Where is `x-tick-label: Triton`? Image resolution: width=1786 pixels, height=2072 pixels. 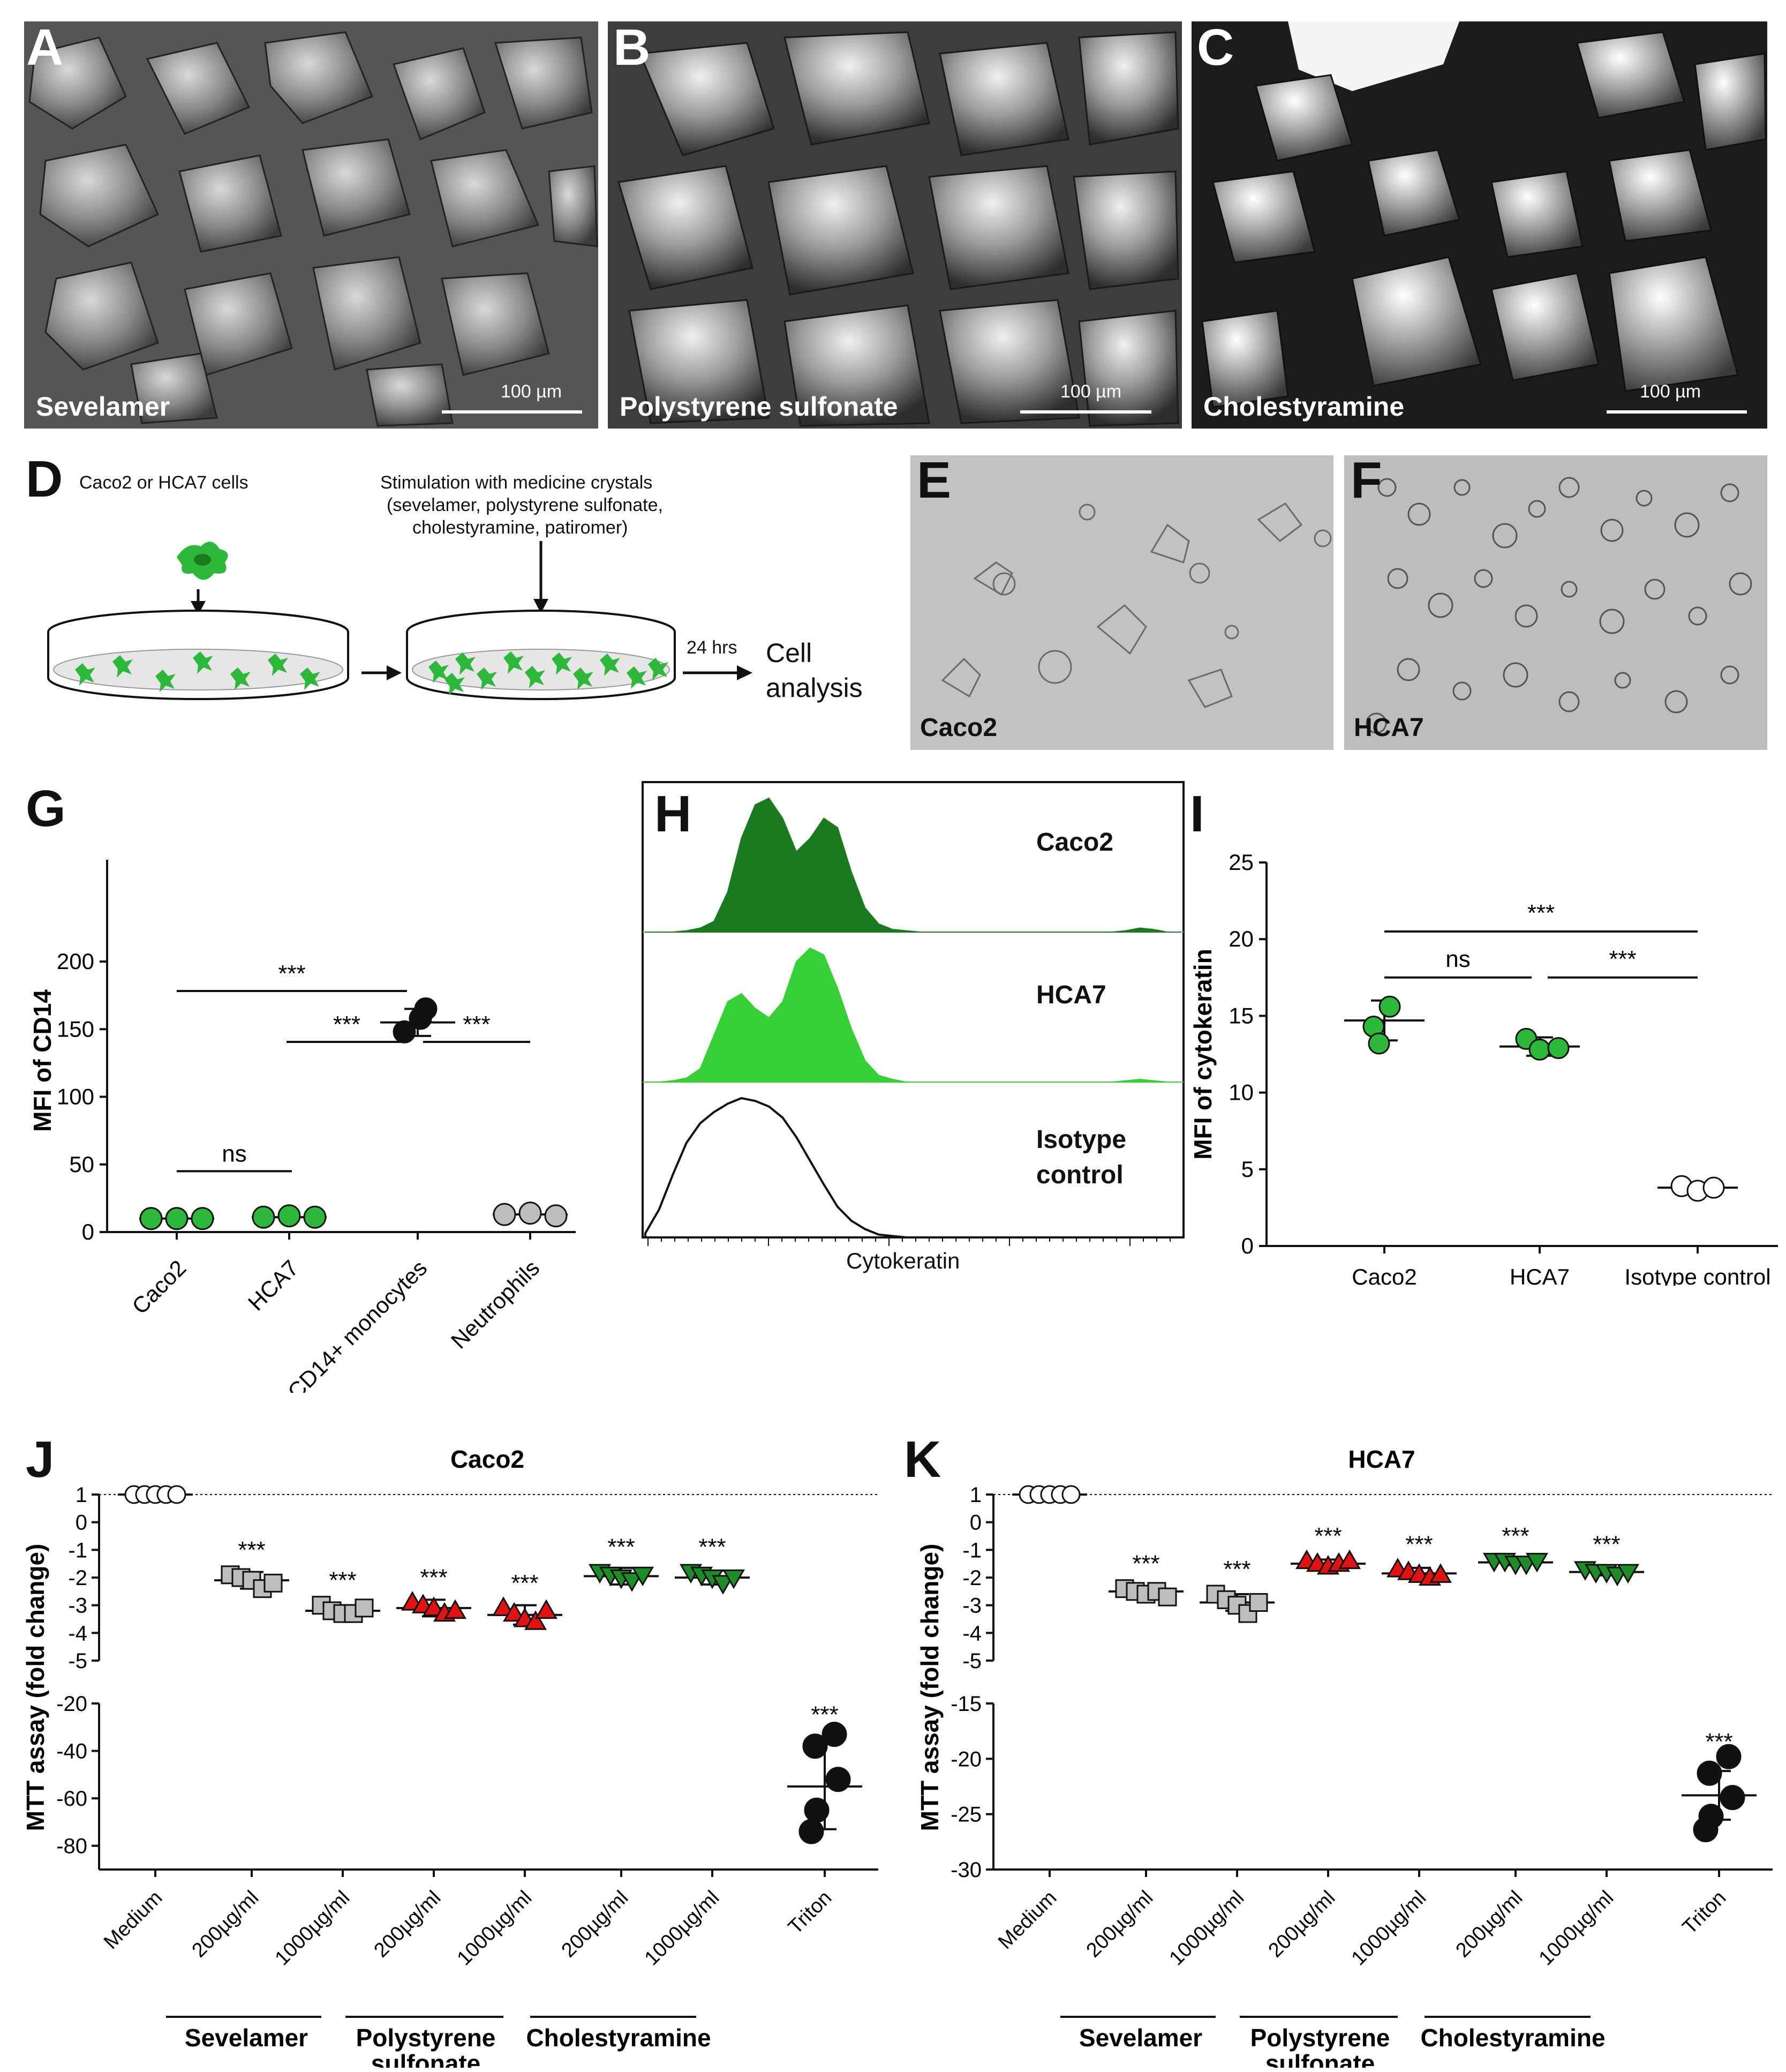
x-tick-label: Triton is located at coordinates (810, 1913).